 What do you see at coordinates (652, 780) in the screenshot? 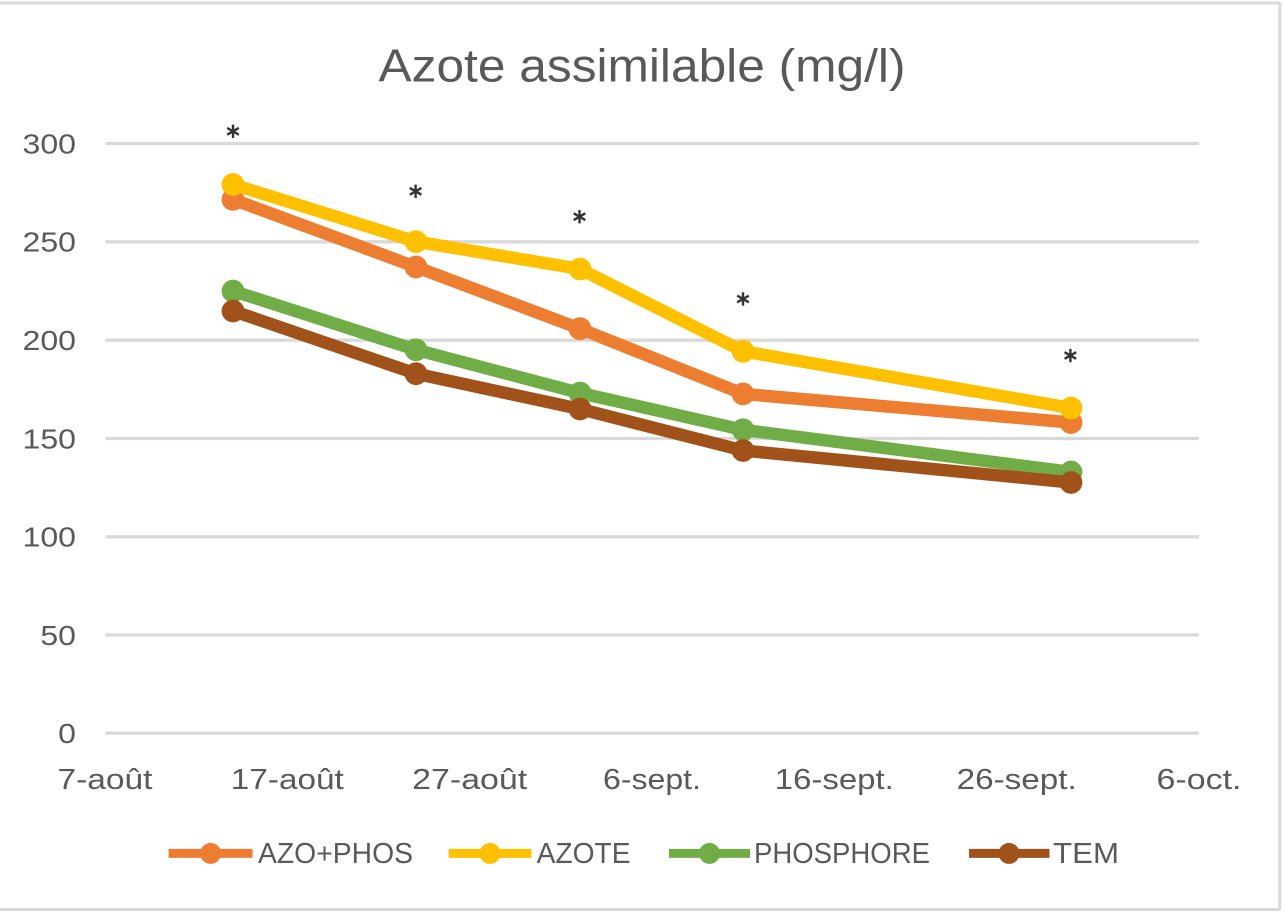
I see `svg-text: 6-sept.` at bounding box center [652, 780].